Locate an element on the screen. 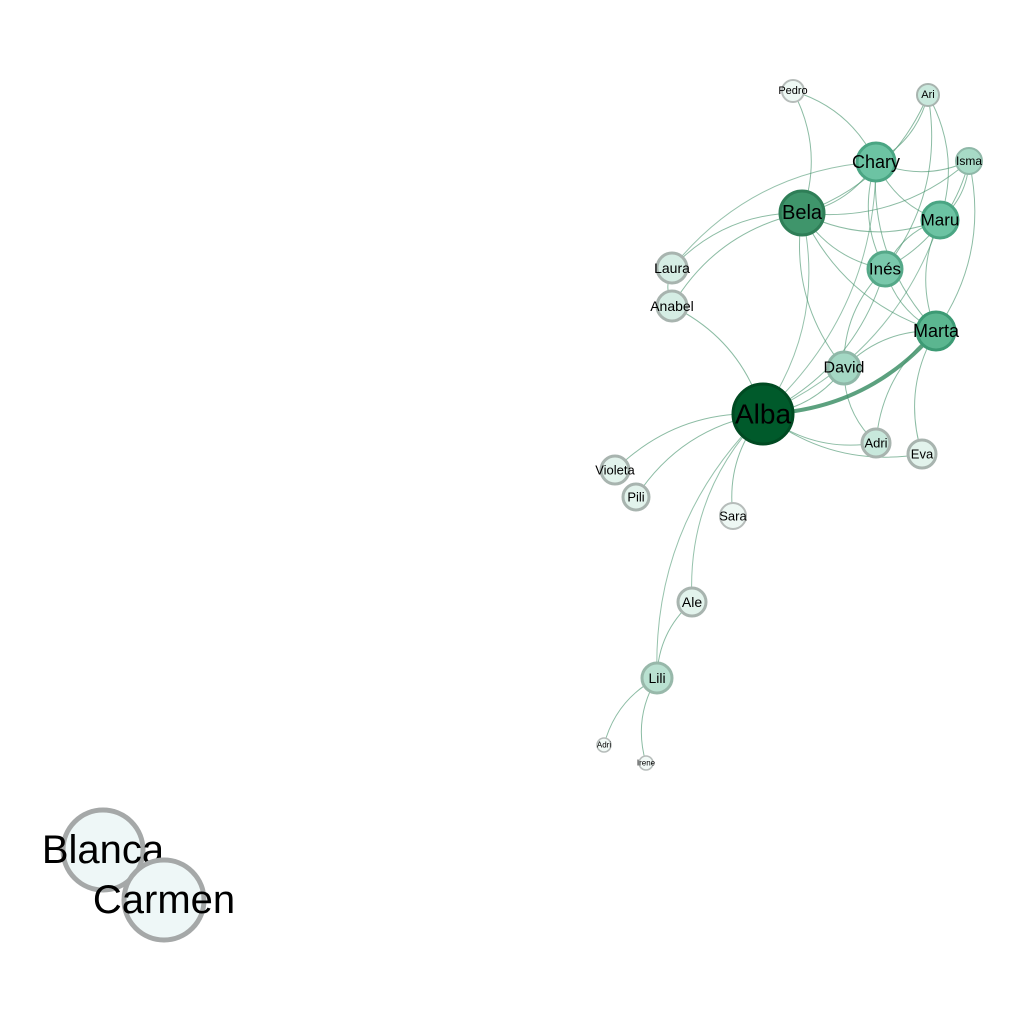 This screenshot has height=1024, width=1024. edge-alba-maru is located at coordinates (851, 317).